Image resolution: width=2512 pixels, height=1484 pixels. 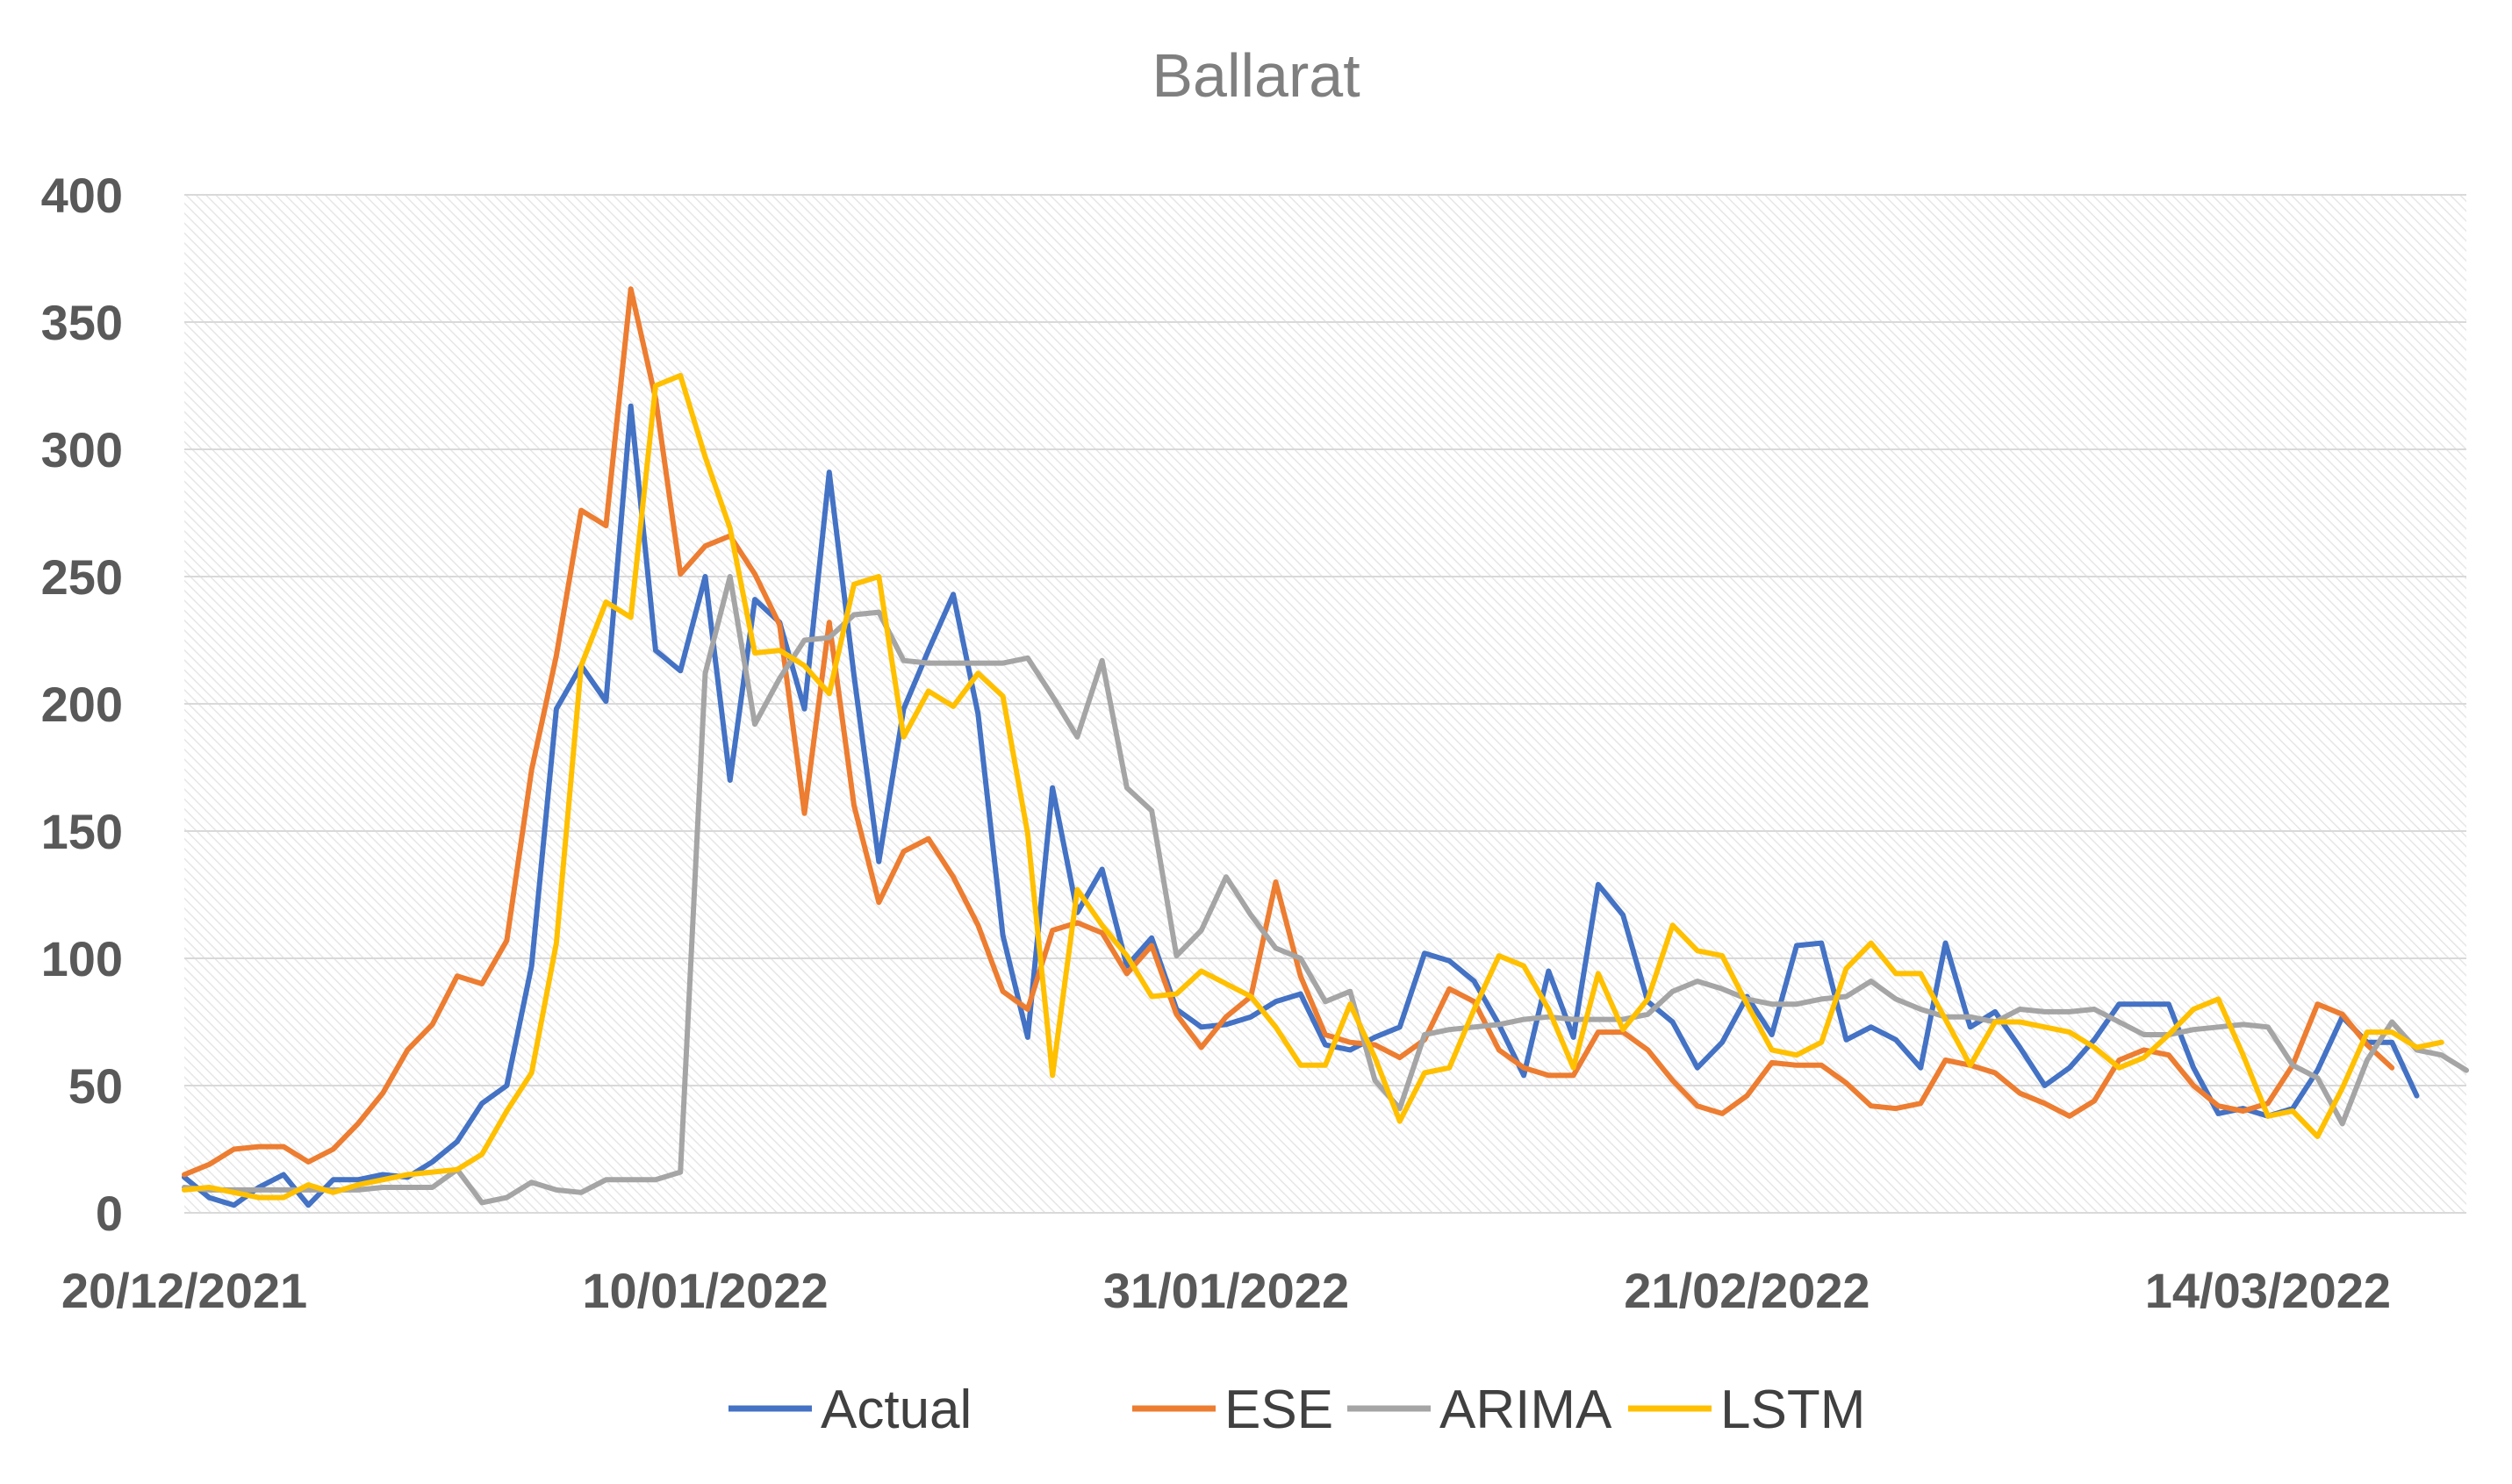 What do you see at coordinates (184, 1290) in the screenshot?
I see `x-tick-label: 20/12/2021` at bounding box center [184, 1290].